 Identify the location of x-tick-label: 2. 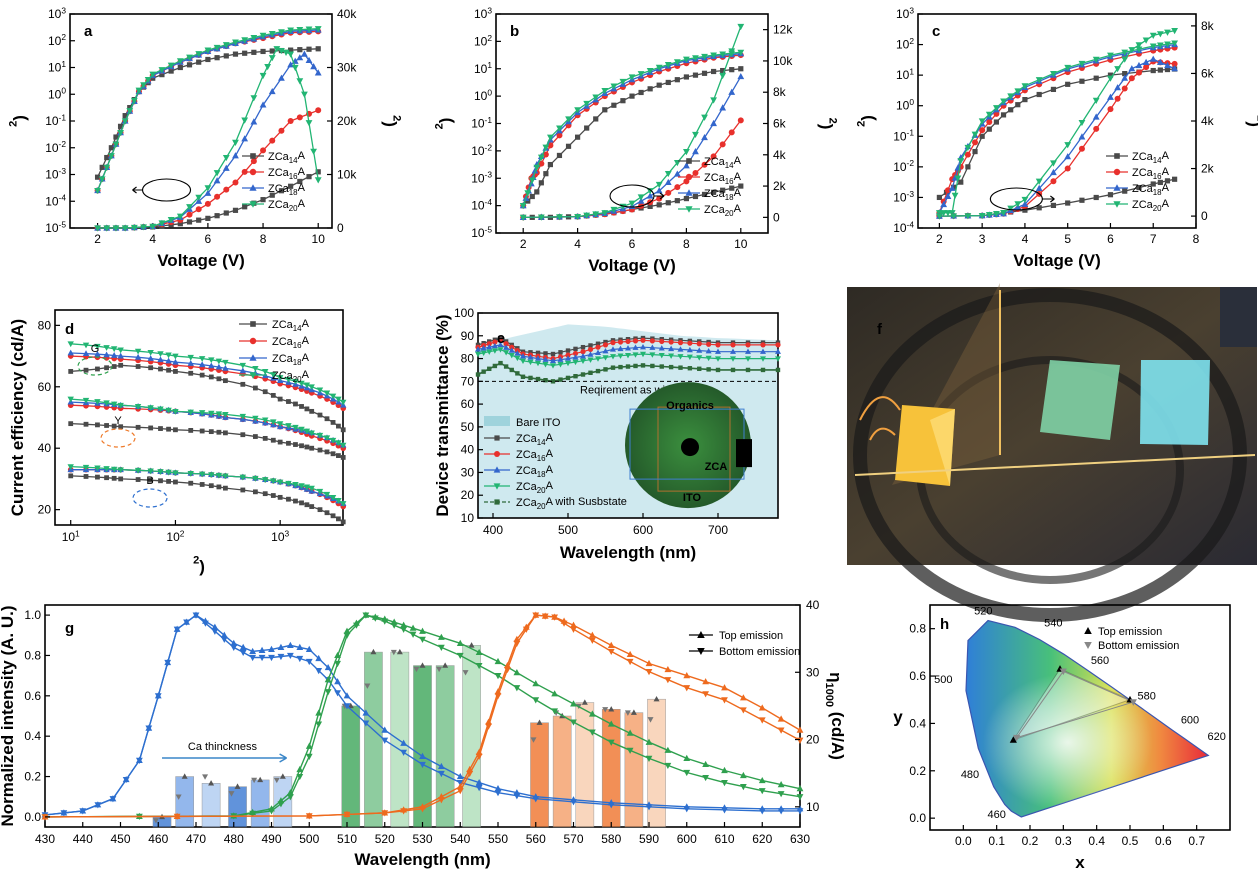
(523, 244).